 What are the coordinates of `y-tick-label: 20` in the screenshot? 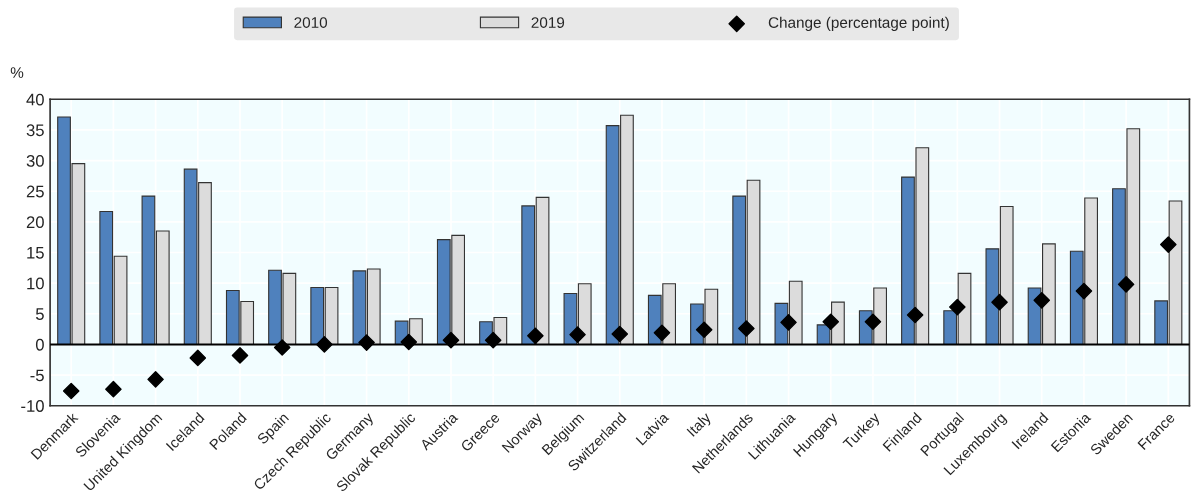 It's located at (35, 222).